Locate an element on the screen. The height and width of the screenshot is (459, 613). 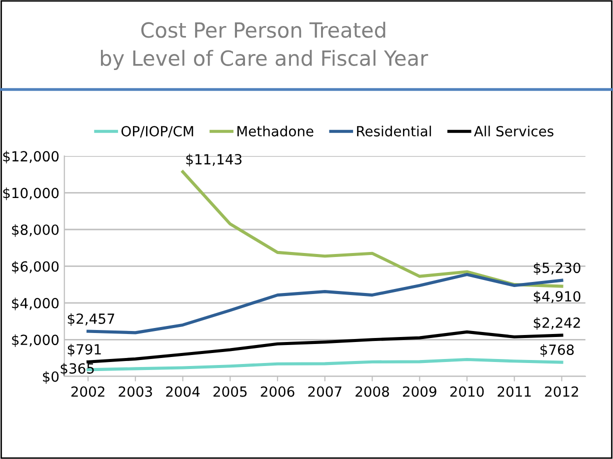
y-tick-label: $10,000 is located at coordinates (31, 194).